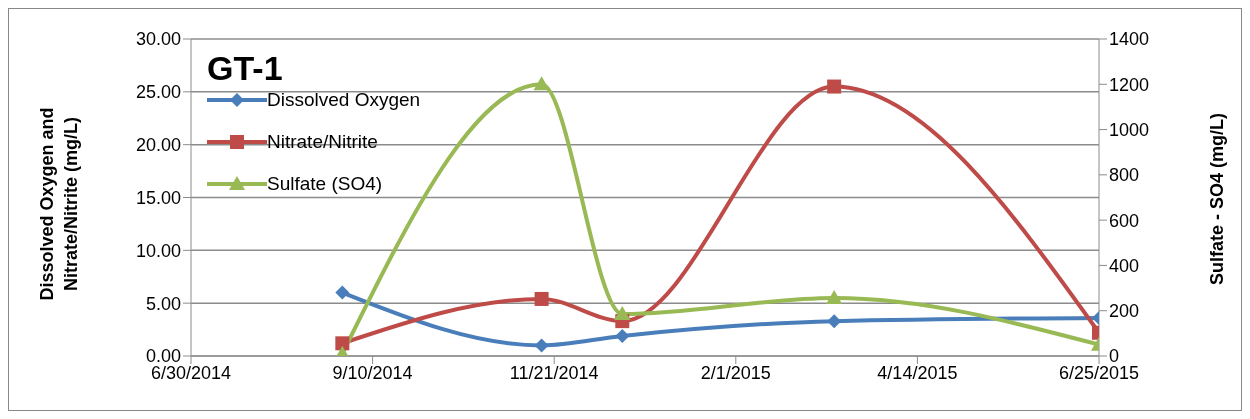 The image size is (1250, 419). Describe the element at coordinates (917, 372) in the screenshot. I see `x-tick-label: 4/14/2015` at that location.